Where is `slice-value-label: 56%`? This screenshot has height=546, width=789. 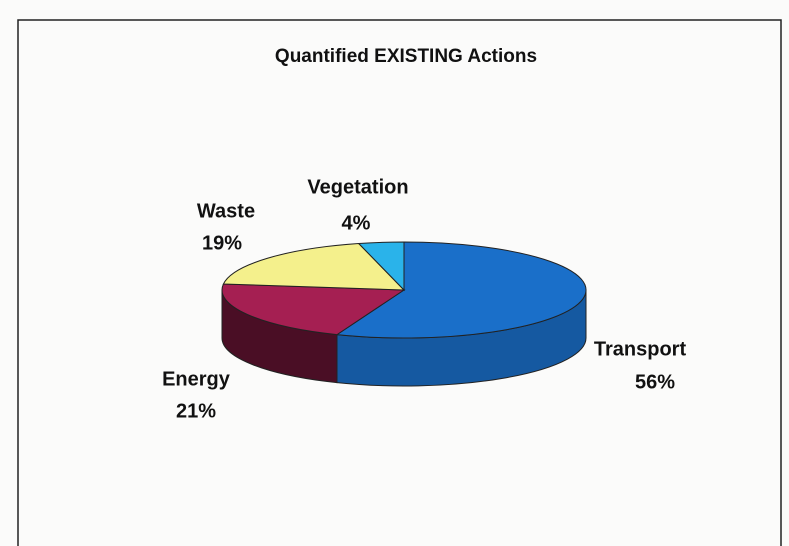 slice-value-label: 56% is located at coordinates (655, 382).